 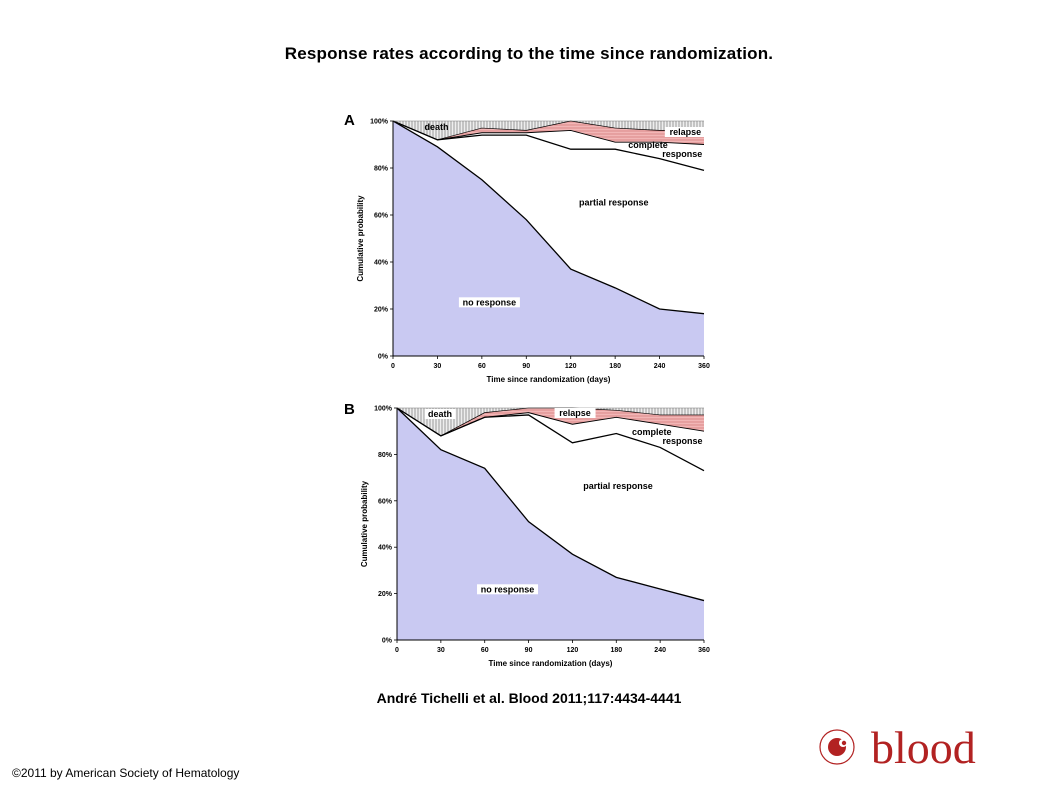 I want to click on copyright: ©2011 by American Society of Hematology, so click(x=126, y=773).